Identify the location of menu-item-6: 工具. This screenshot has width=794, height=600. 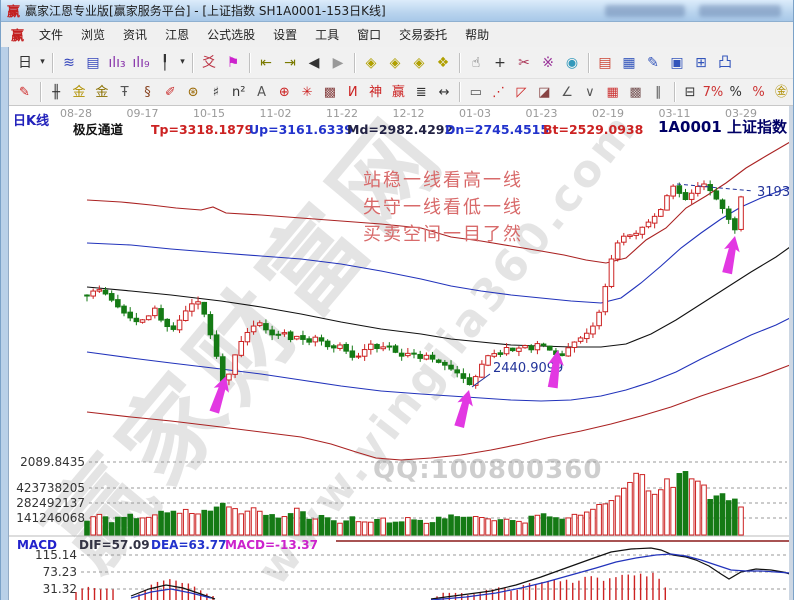
(327, 35).